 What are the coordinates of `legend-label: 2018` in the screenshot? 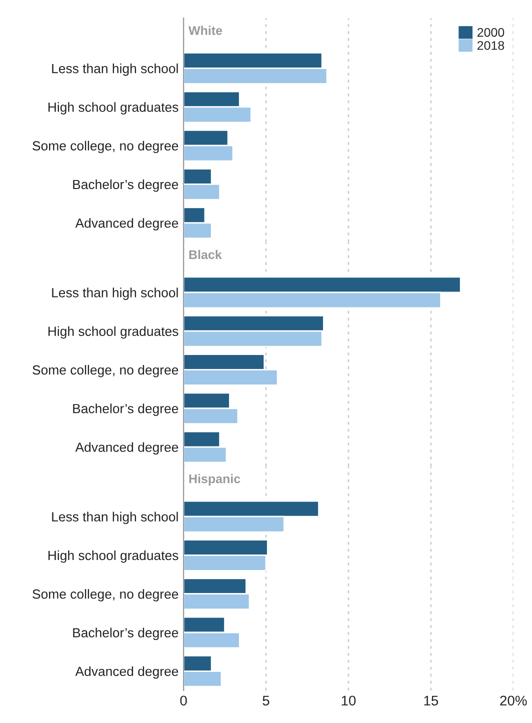 It's located at (490, 45).